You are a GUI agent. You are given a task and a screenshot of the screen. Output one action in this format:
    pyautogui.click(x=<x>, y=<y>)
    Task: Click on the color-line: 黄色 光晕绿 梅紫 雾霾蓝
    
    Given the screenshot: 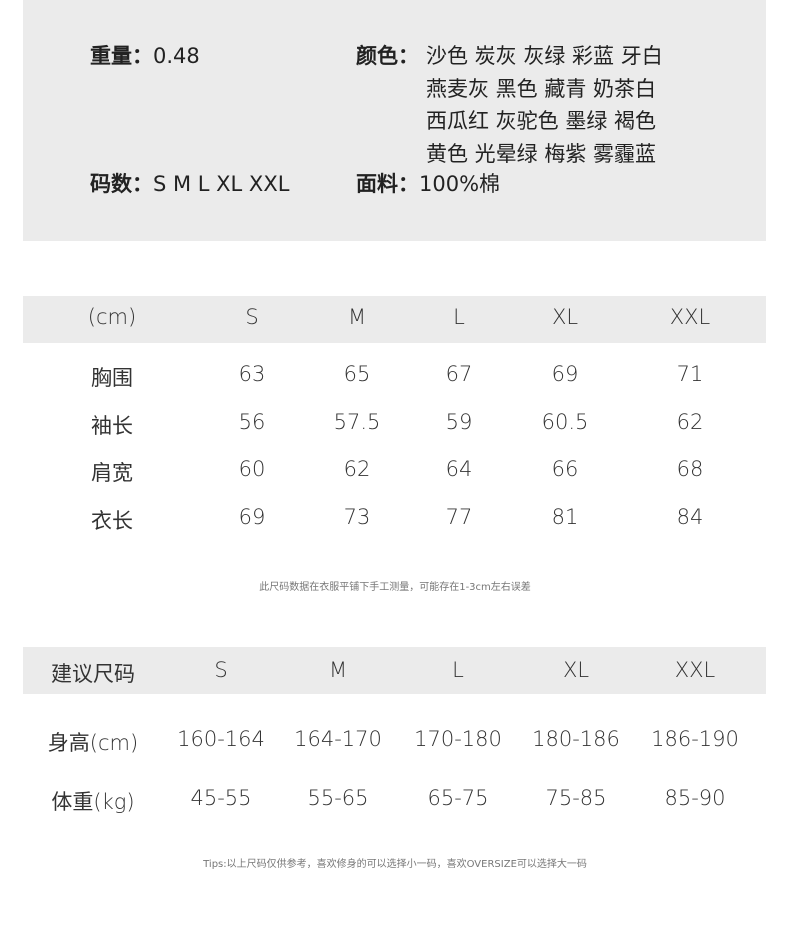 What is the action you would take?
    pyautogui.click(x=541, y=153)
    